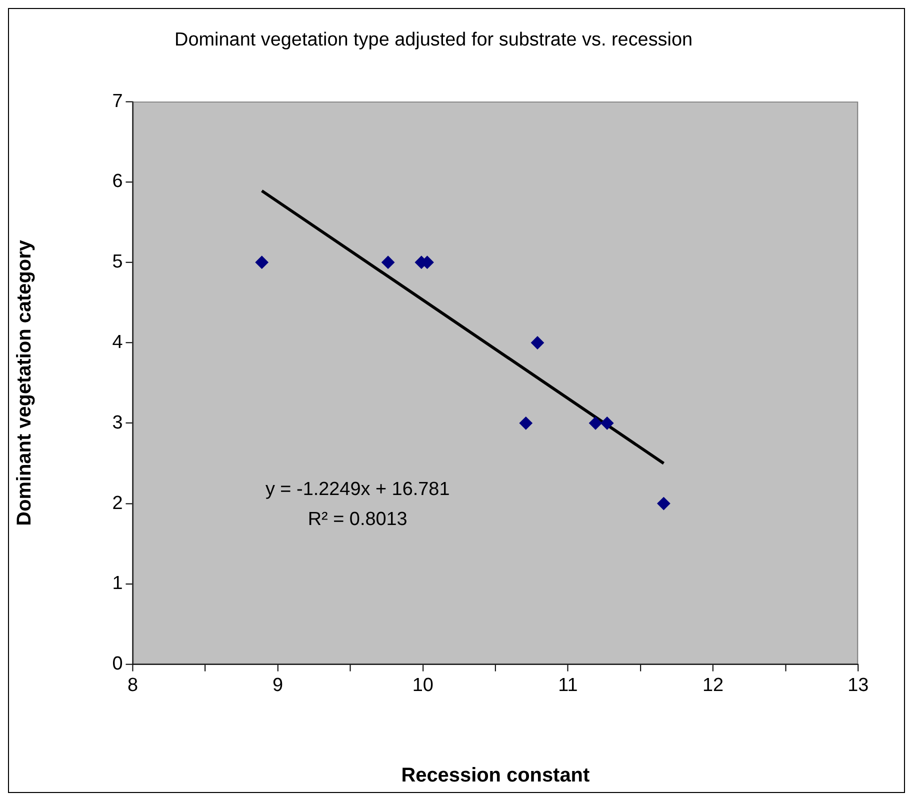 The width and height of the screenshot is (915, 803). I want to click on y-tick-label: 1, so click(117, 583).